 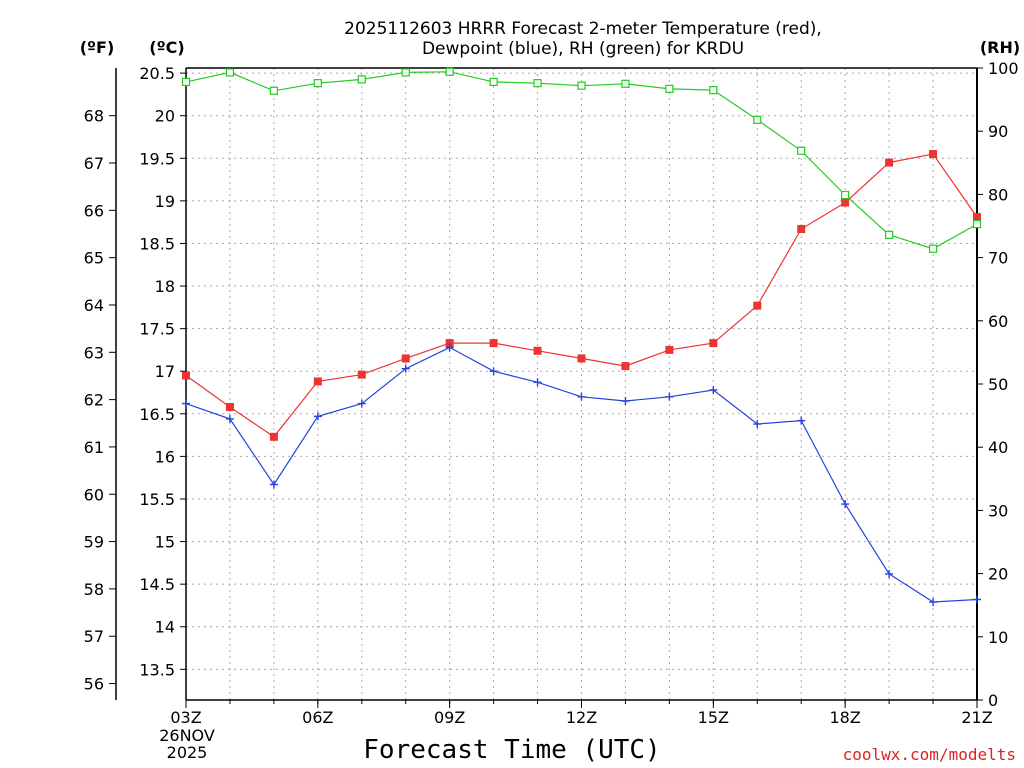 I want to click on celsius-tick-label: 18.5, so click(x=157, y=243).